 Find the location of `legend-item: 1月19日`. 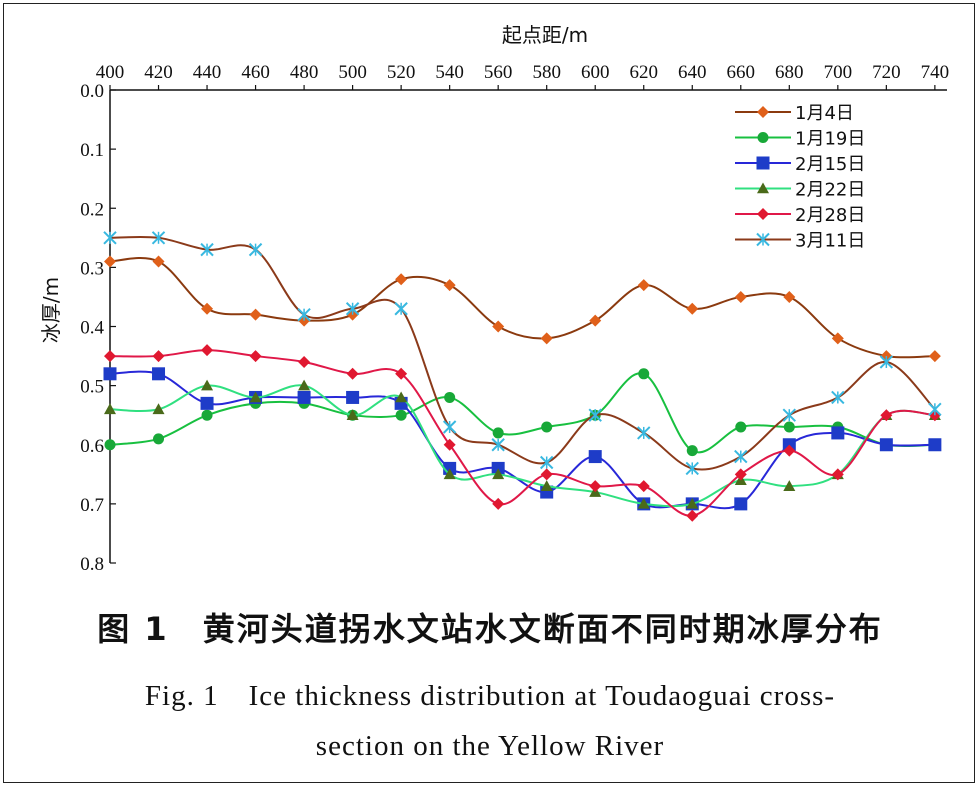

legend-item: 1月19日 is located at coordinates (800, 139).